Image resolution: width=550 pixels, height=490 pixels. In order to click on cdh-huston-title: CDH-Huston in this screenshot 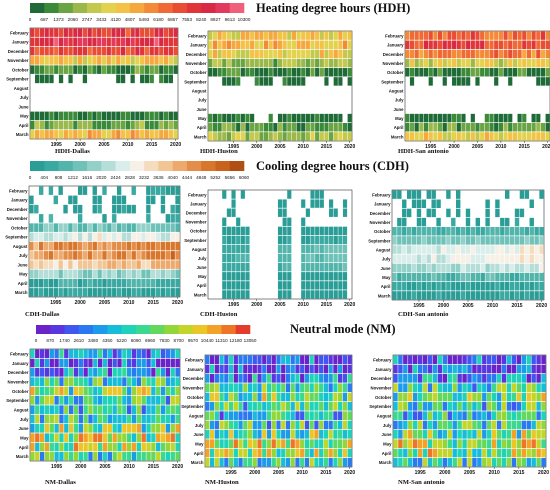, I will do `click(219, 314)`.